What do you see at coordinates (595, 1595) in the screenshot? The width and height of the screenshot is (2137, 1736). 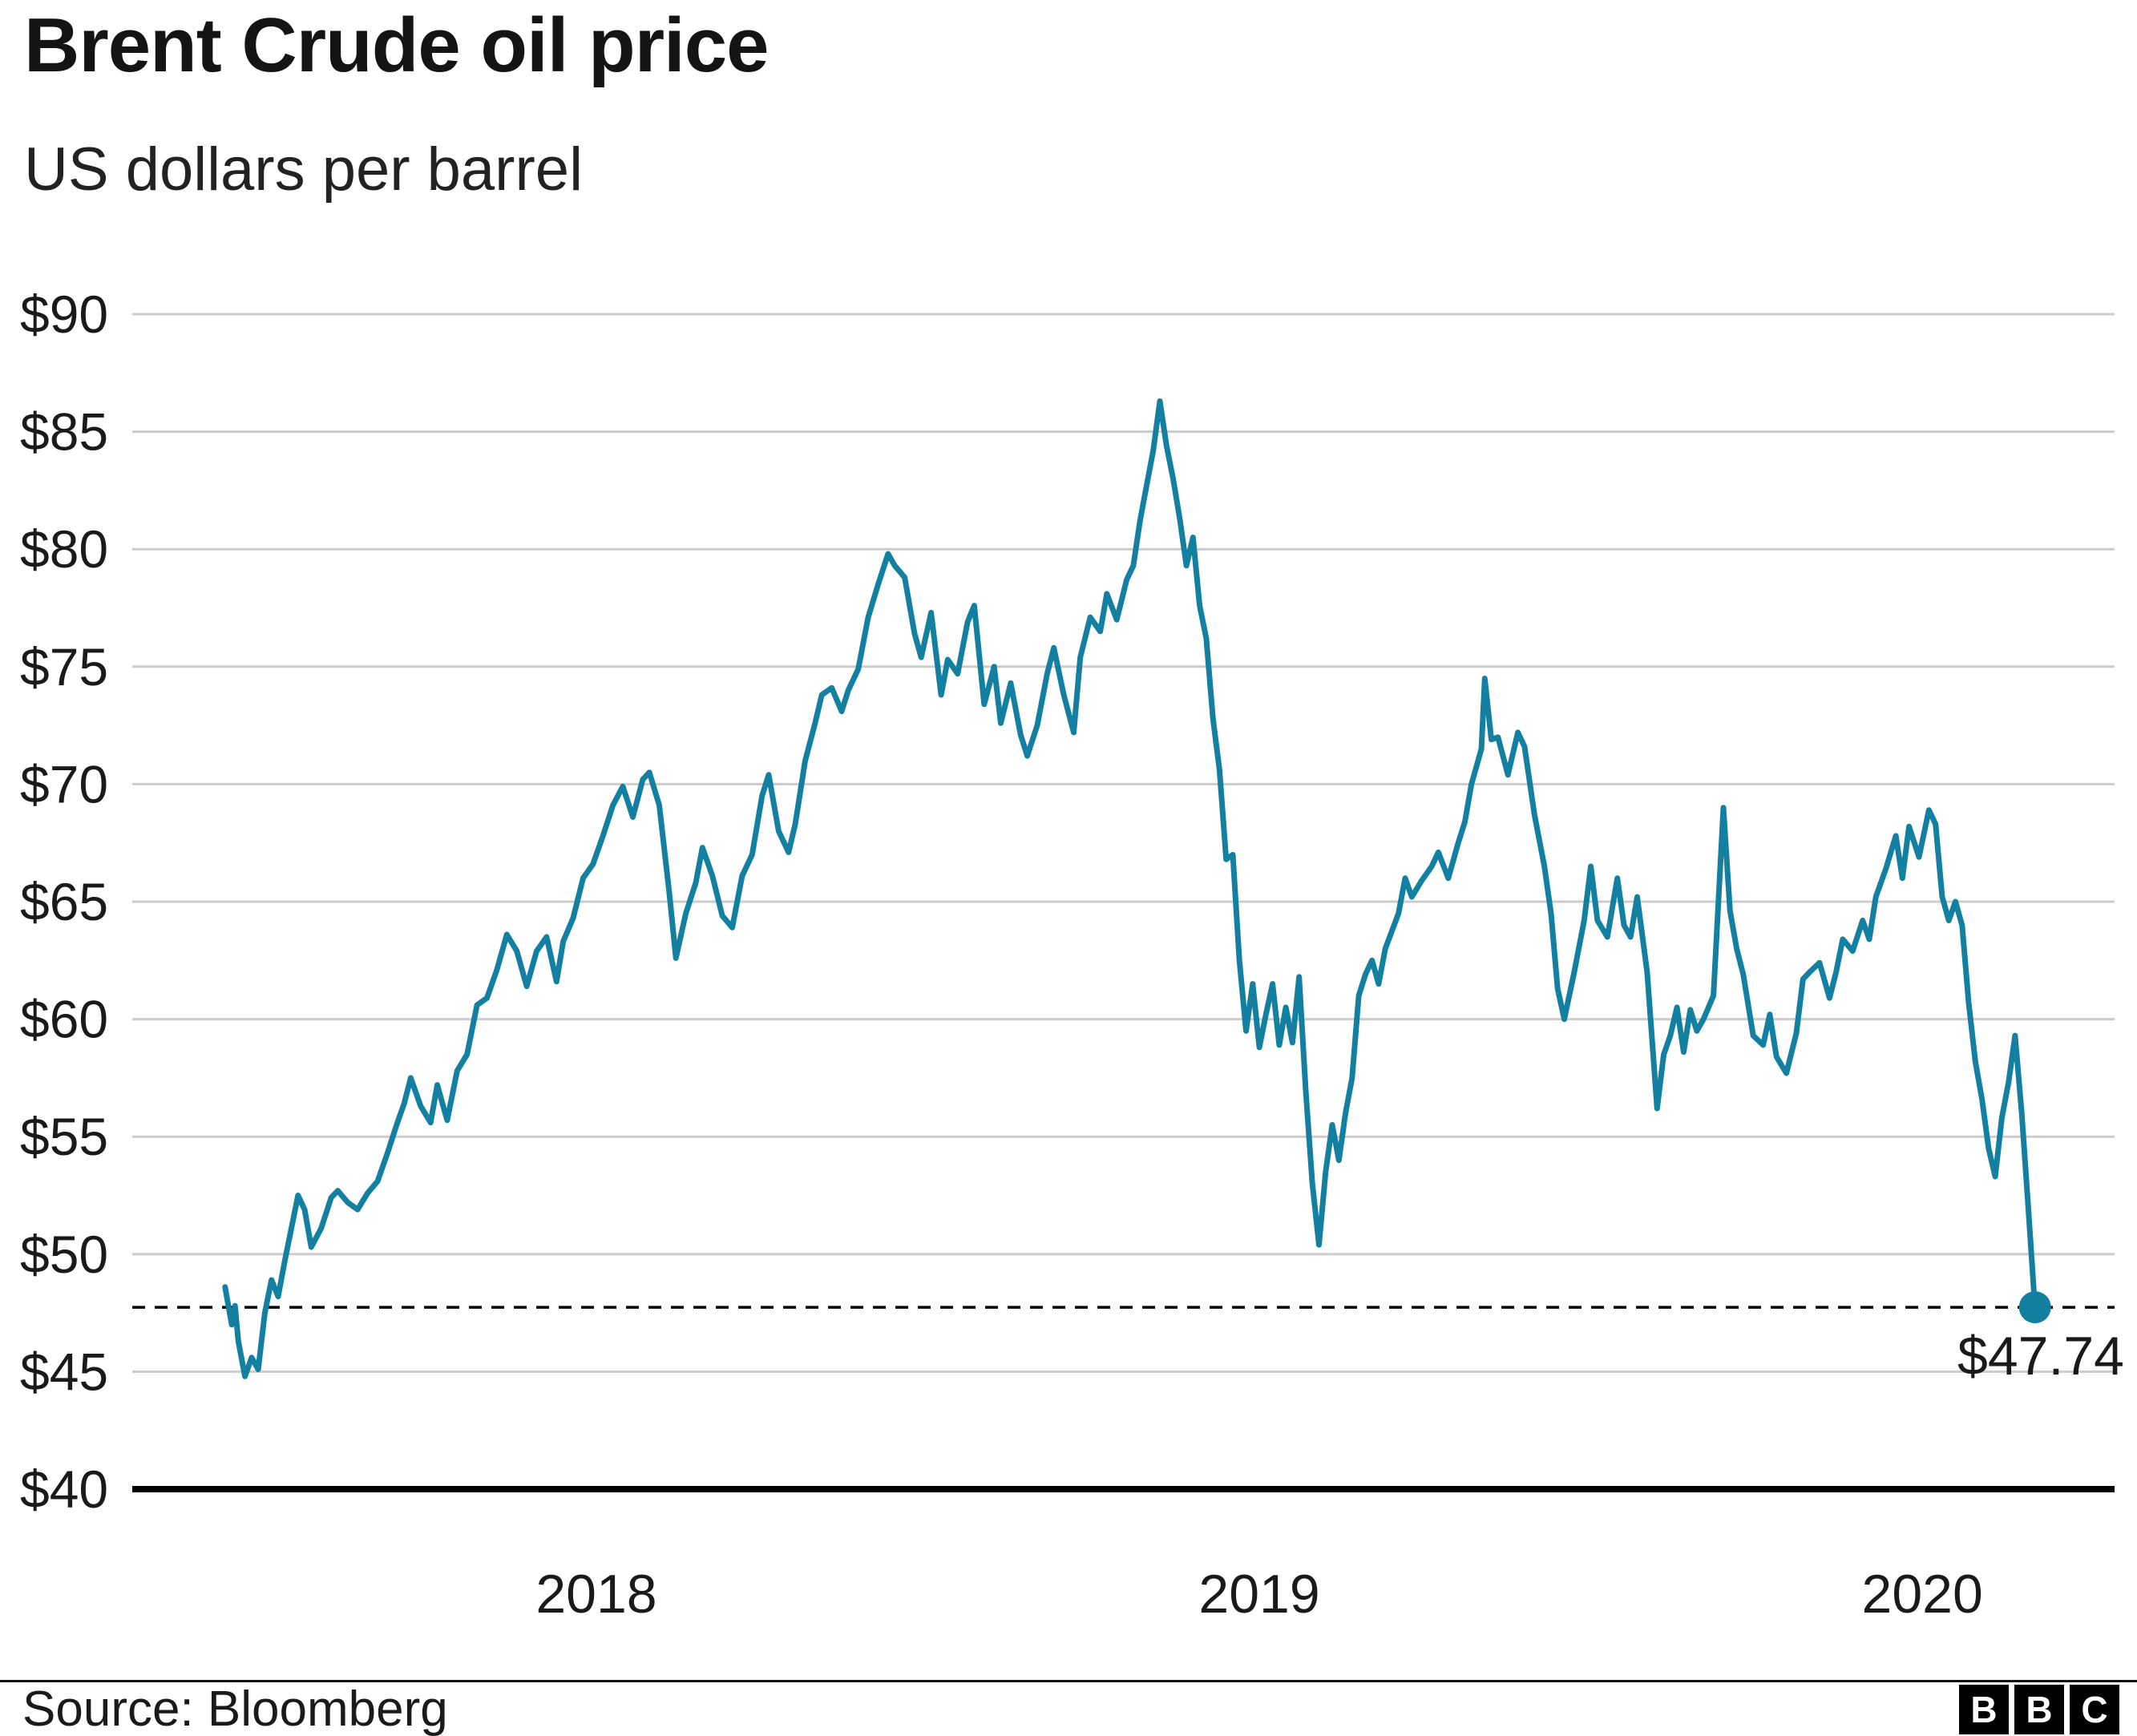 I see `x-tick-label: 2018` at bounding box center [595, 1595].